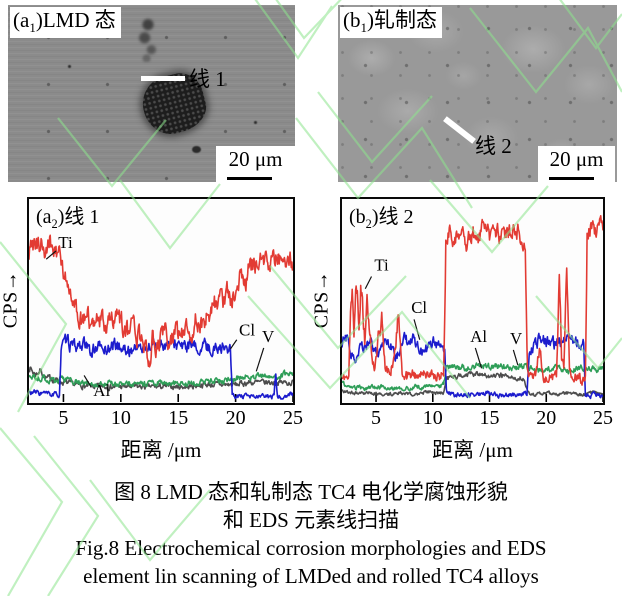  I want to click on scalebar-a1: 20 μm, so click(255, 164).